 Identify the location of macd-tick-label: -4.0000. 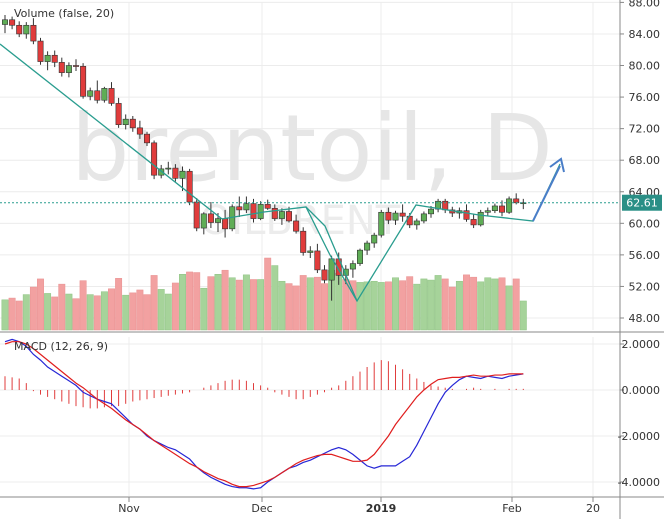
(639, 482).